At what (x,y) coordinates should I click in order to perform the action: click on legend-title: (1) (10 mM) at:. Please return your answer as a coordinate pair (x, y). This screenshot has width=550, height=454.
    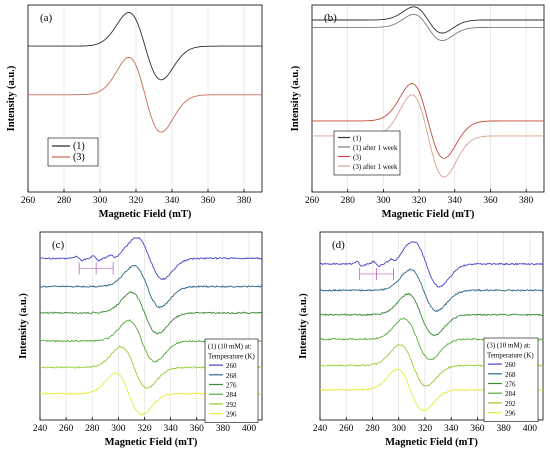
    Looking at the image, I should click on (230, 347).